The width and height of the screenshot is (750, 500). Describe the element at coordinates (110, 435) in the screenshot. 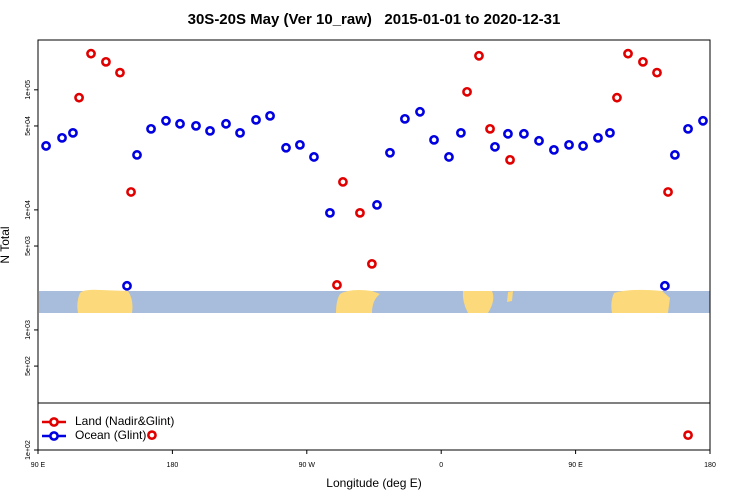

I see `legend-label: Ocean (Glint)` at that location.